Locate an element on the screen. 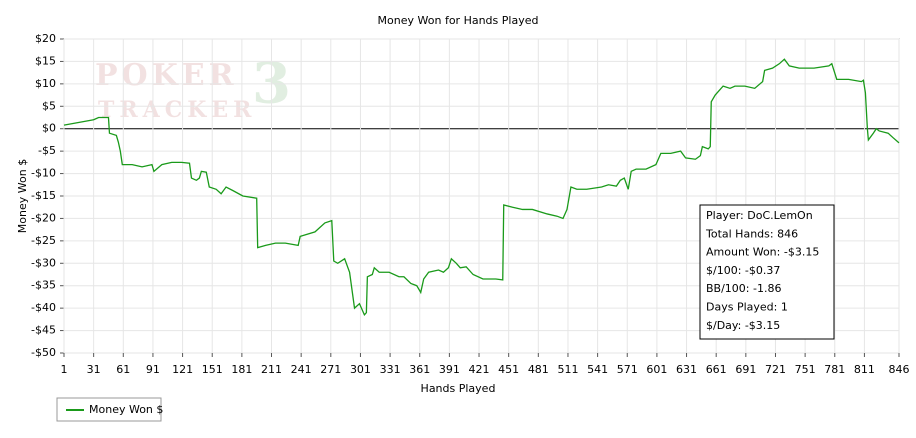 This screenshot has width=916, height=438. y-tick-label: $10 is located at coordinates (45, 83).